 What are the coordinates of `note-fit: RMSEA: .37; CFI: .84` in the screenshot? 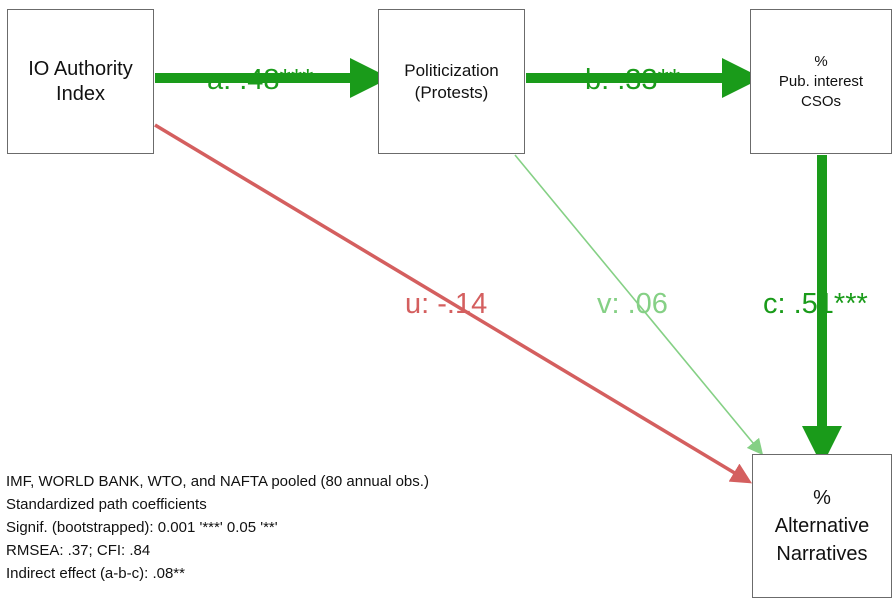 It's located at (78, 550).